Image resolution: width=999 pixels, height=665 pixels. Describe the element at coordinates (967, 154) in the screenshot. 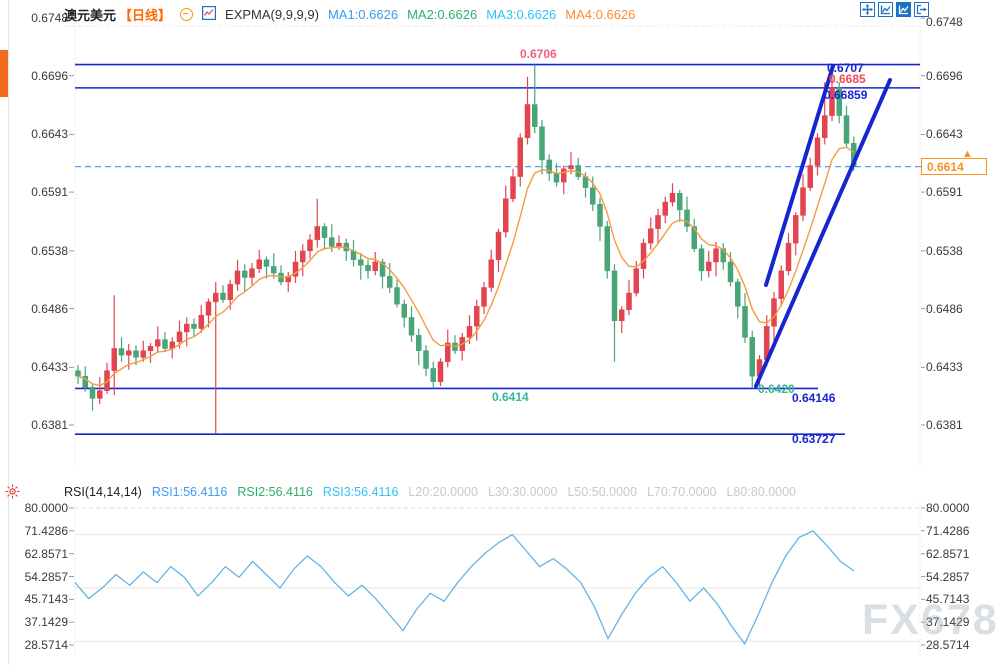

I see `price-alert-arrow-icon: ▲` at that location.